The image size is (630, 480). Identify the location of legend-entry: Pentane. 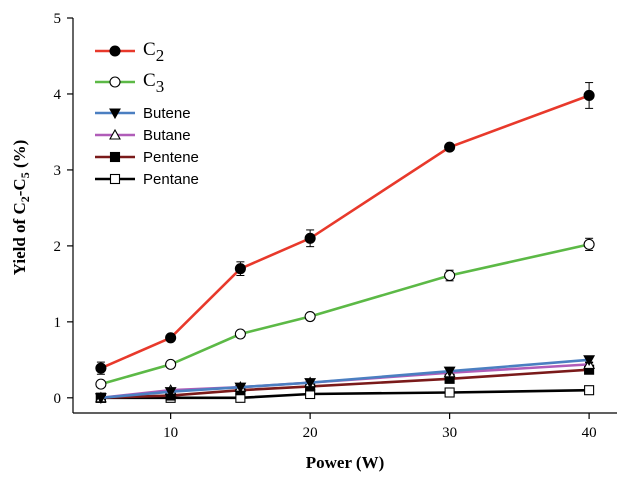
(147, 179).